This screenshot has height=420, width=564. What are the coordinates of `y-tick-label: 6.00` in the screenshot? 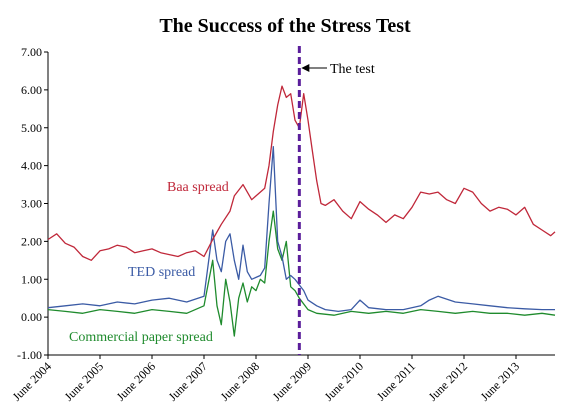 It's located at (31, 90).